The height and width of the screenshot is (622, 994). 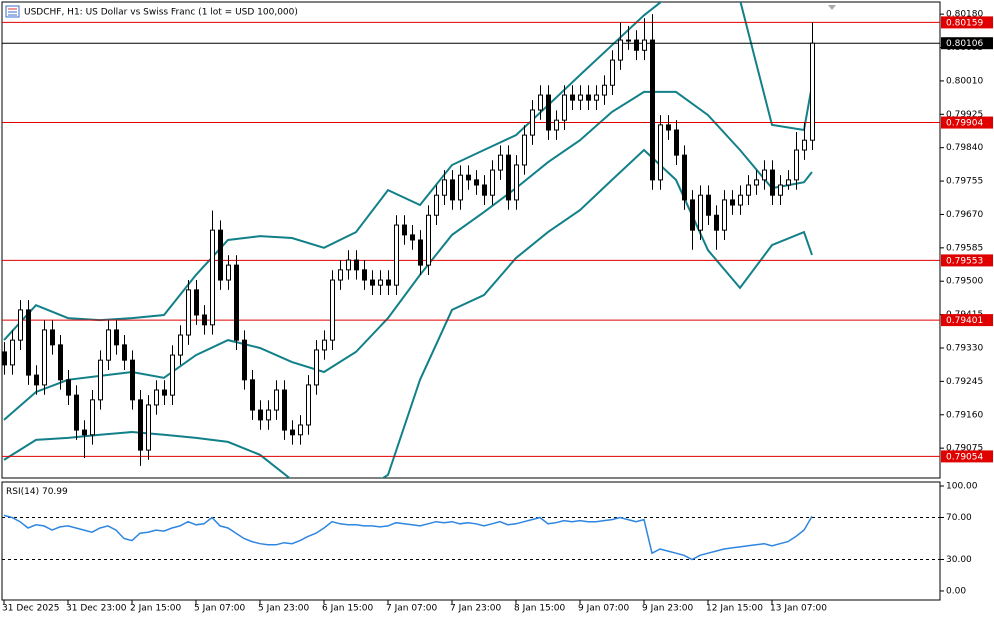 I want to click on x-tick-label: 7 Jan 23:00, so click(x=476, y=609).